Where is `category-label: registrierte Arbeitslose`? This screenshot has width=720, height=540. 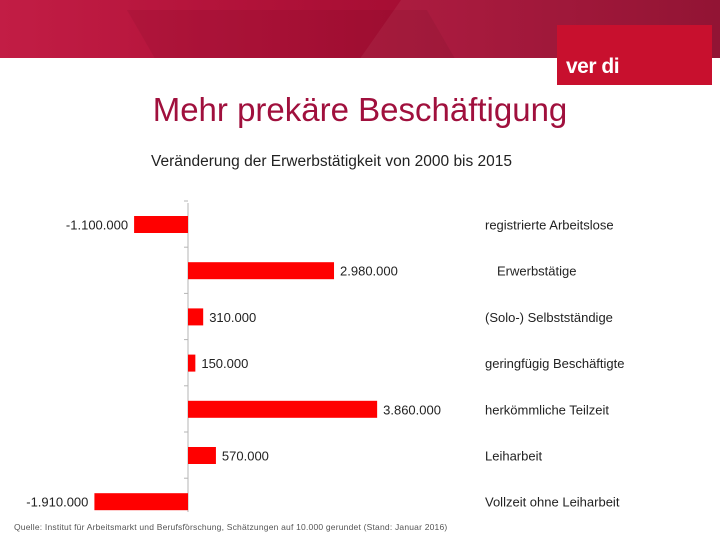 category-label: registrierte Arbeitslose is located at coordinates (549, 225).